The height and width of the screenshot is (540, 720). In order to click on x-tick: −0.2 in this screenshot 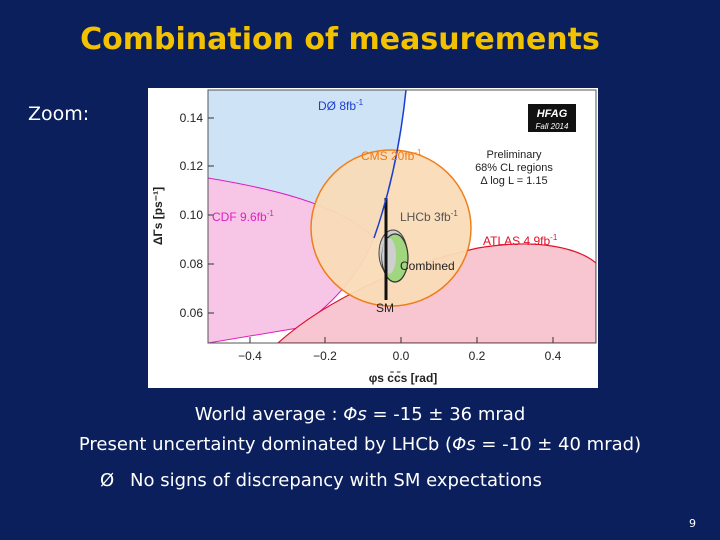, I will do `click(325, 356)`.